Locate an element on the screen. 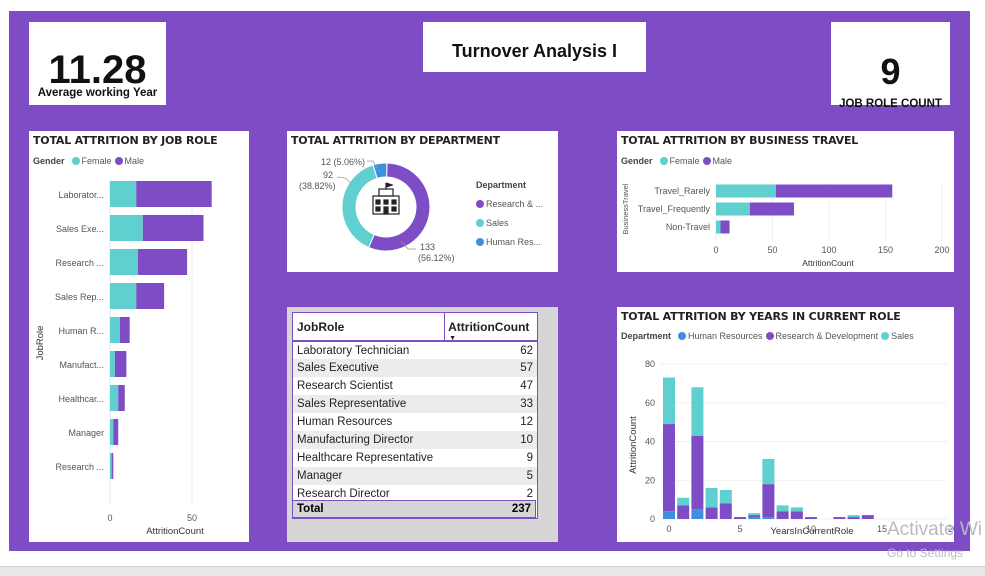  years-role-legend-sales: Sales is located at coordinates (902, 336).